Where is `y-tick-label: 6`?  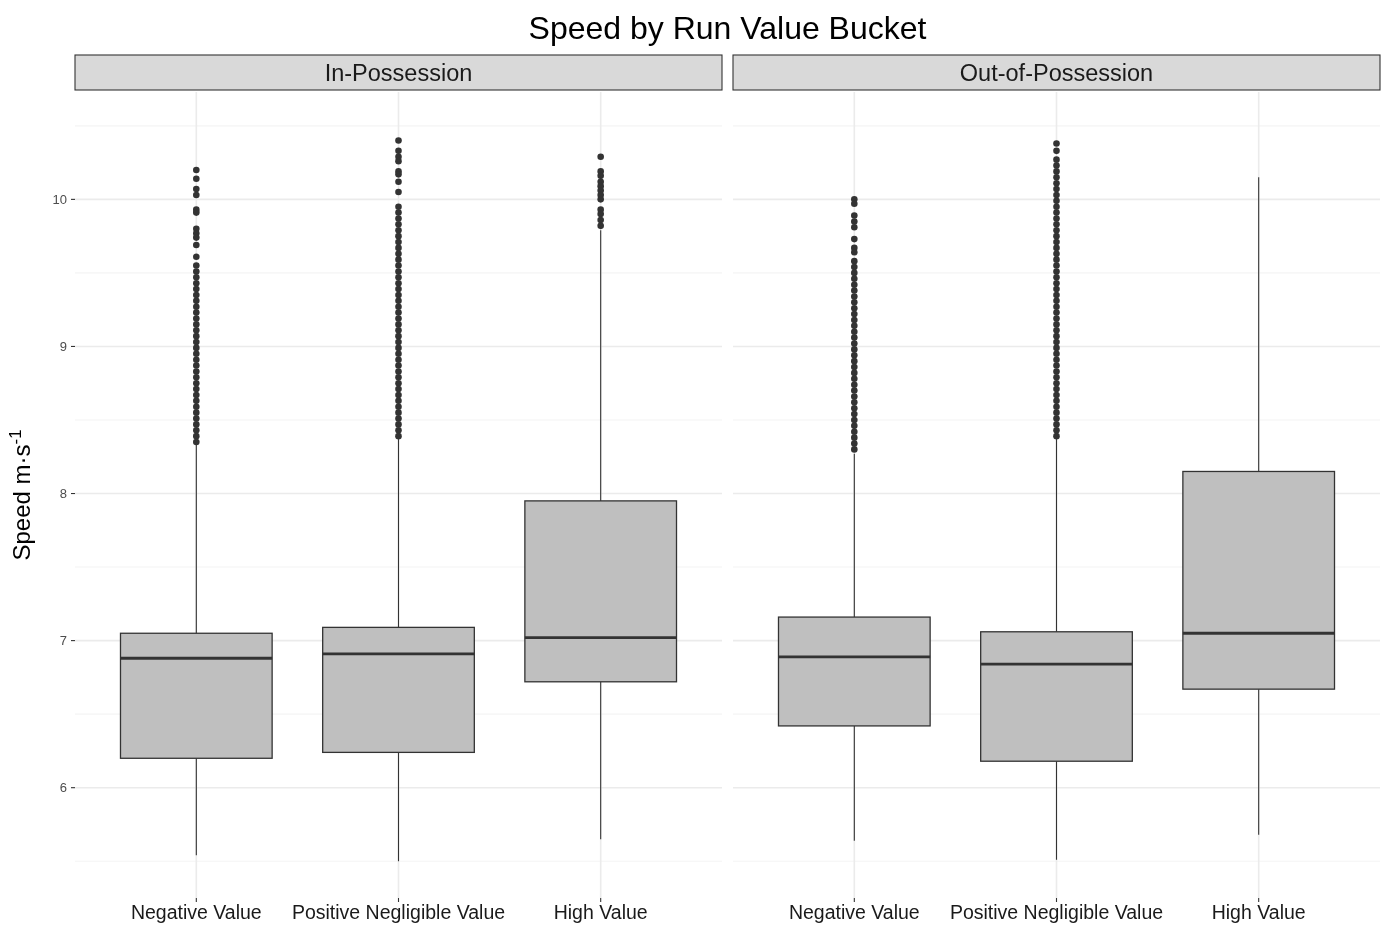
y-tick-label: 6 is located at coordinates (63, 788).